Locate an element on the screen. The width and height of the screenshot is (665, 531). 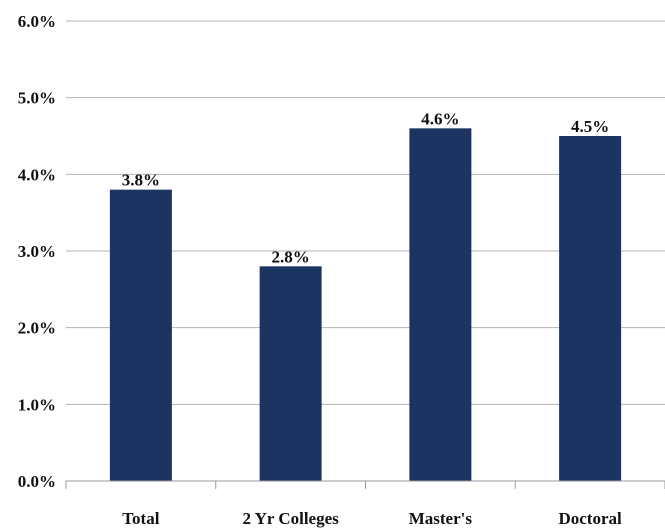
x-category-label: 2 Yr Colleges is located at coordinates (290, 518).